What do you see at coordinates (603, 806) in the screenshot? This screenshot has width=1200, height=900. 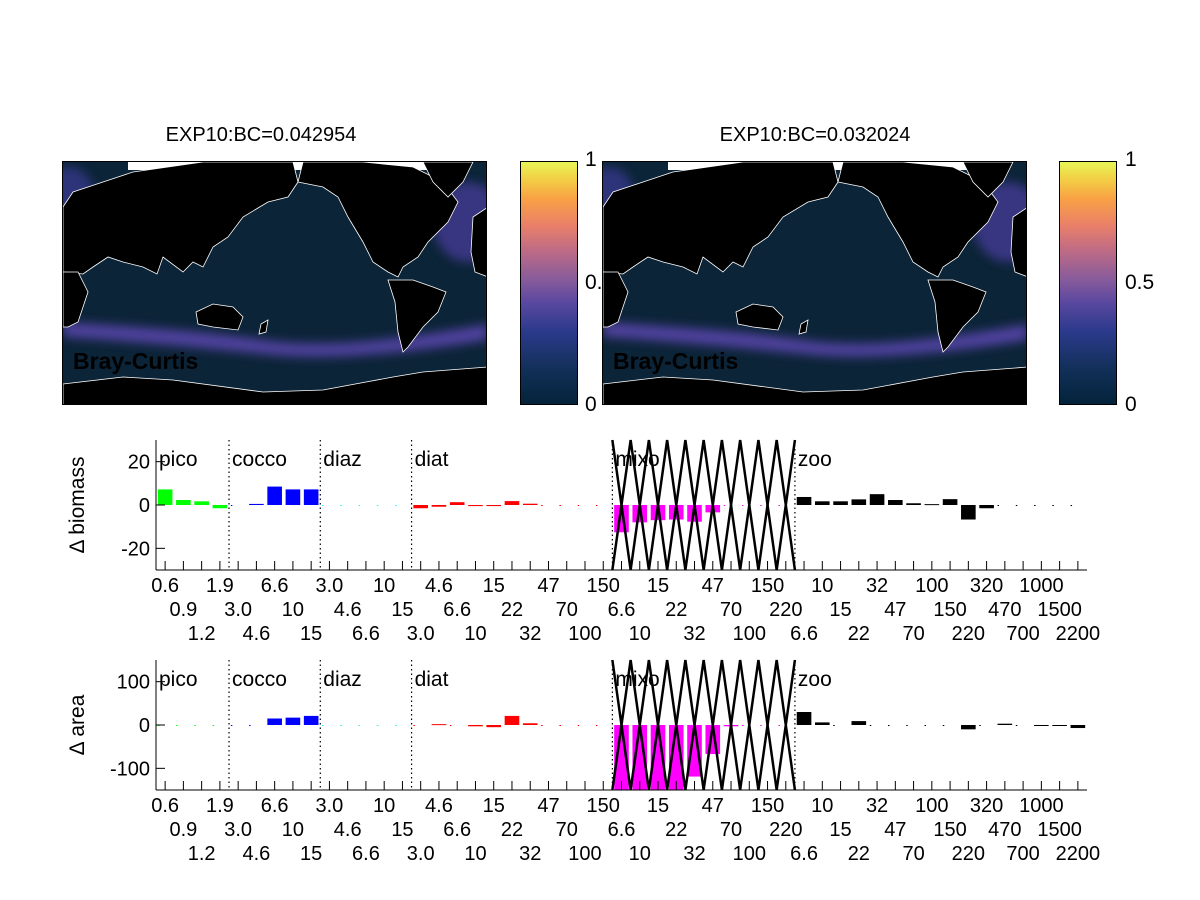 I see `x-tick-label: 150` at bounding box center [603, 806].